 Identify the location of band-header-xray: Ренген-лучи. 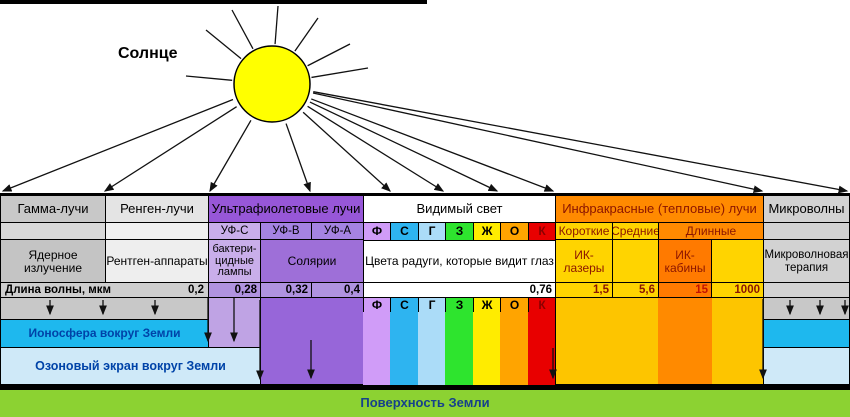
(157, 209).